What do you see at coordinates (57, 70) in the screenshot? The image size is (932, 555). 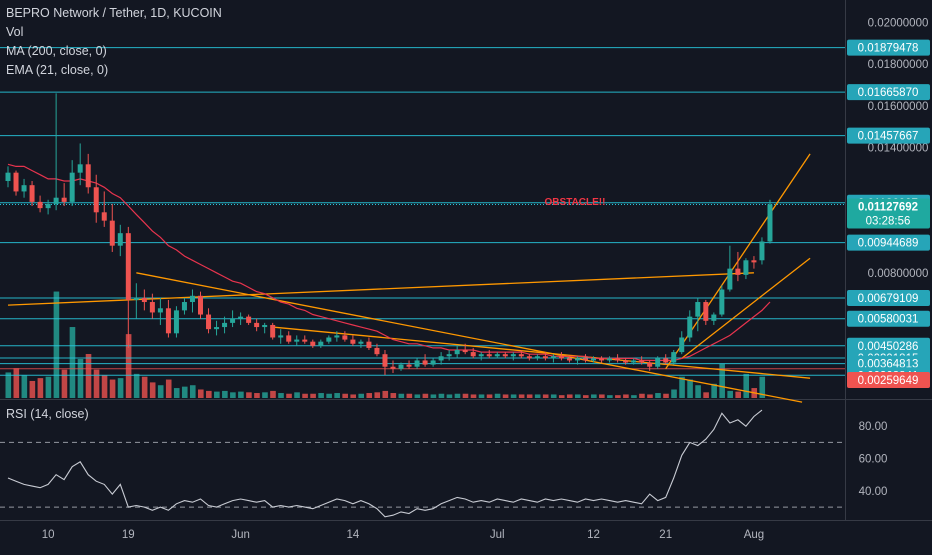 I see `indicator-ema21: EMA (21, close, 0)` at bounding box center [57, 70].